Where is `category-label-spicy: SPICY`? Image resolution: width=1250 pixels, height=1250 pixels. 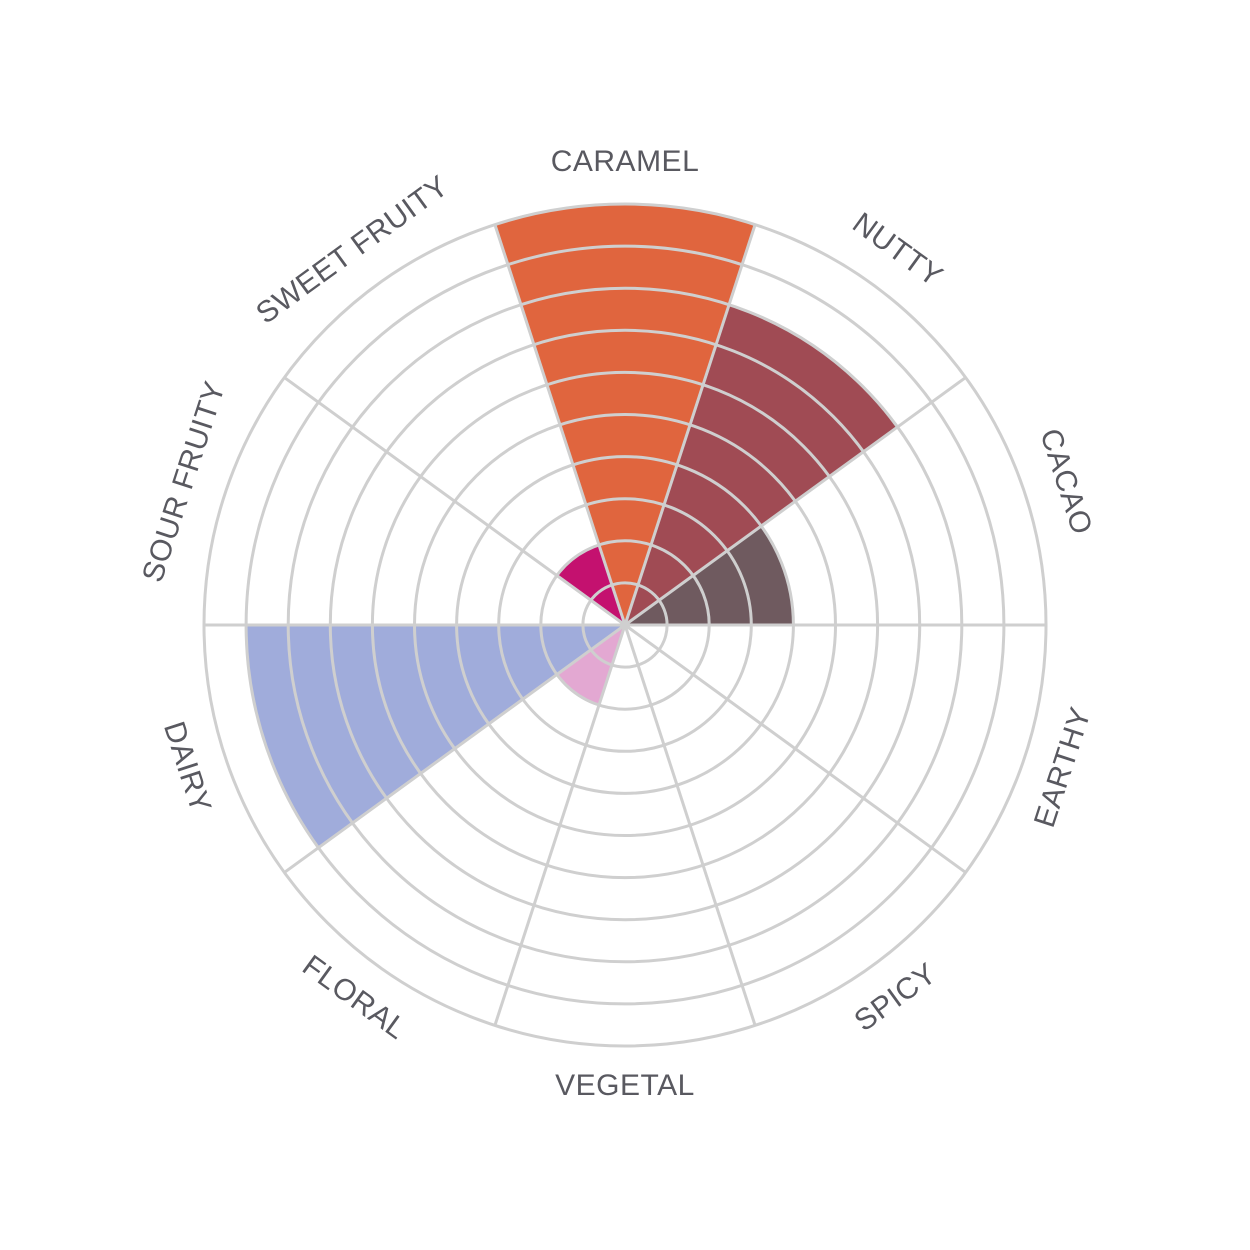
category-label-spicy: SPICY is located at coordinates (896, 997).